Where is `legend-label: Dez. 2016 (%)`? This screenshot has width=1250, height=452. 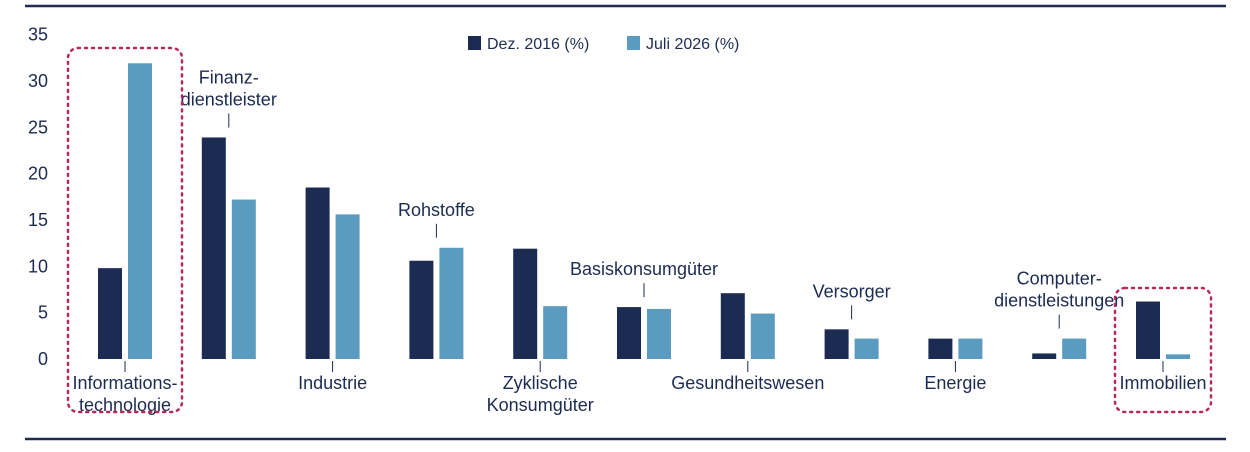
legend-label: Dez. 2016 (%) is located at coordinates (538, 44).